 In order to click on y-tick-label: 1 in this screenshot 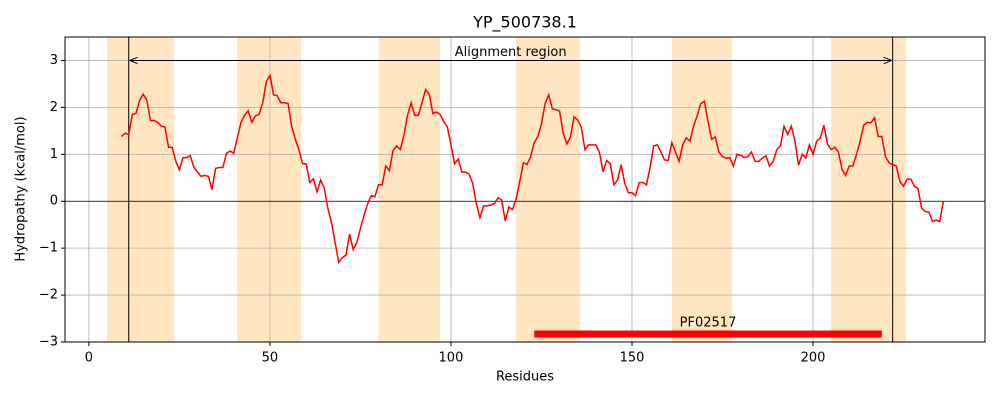, I will do `click(54, 154)`.